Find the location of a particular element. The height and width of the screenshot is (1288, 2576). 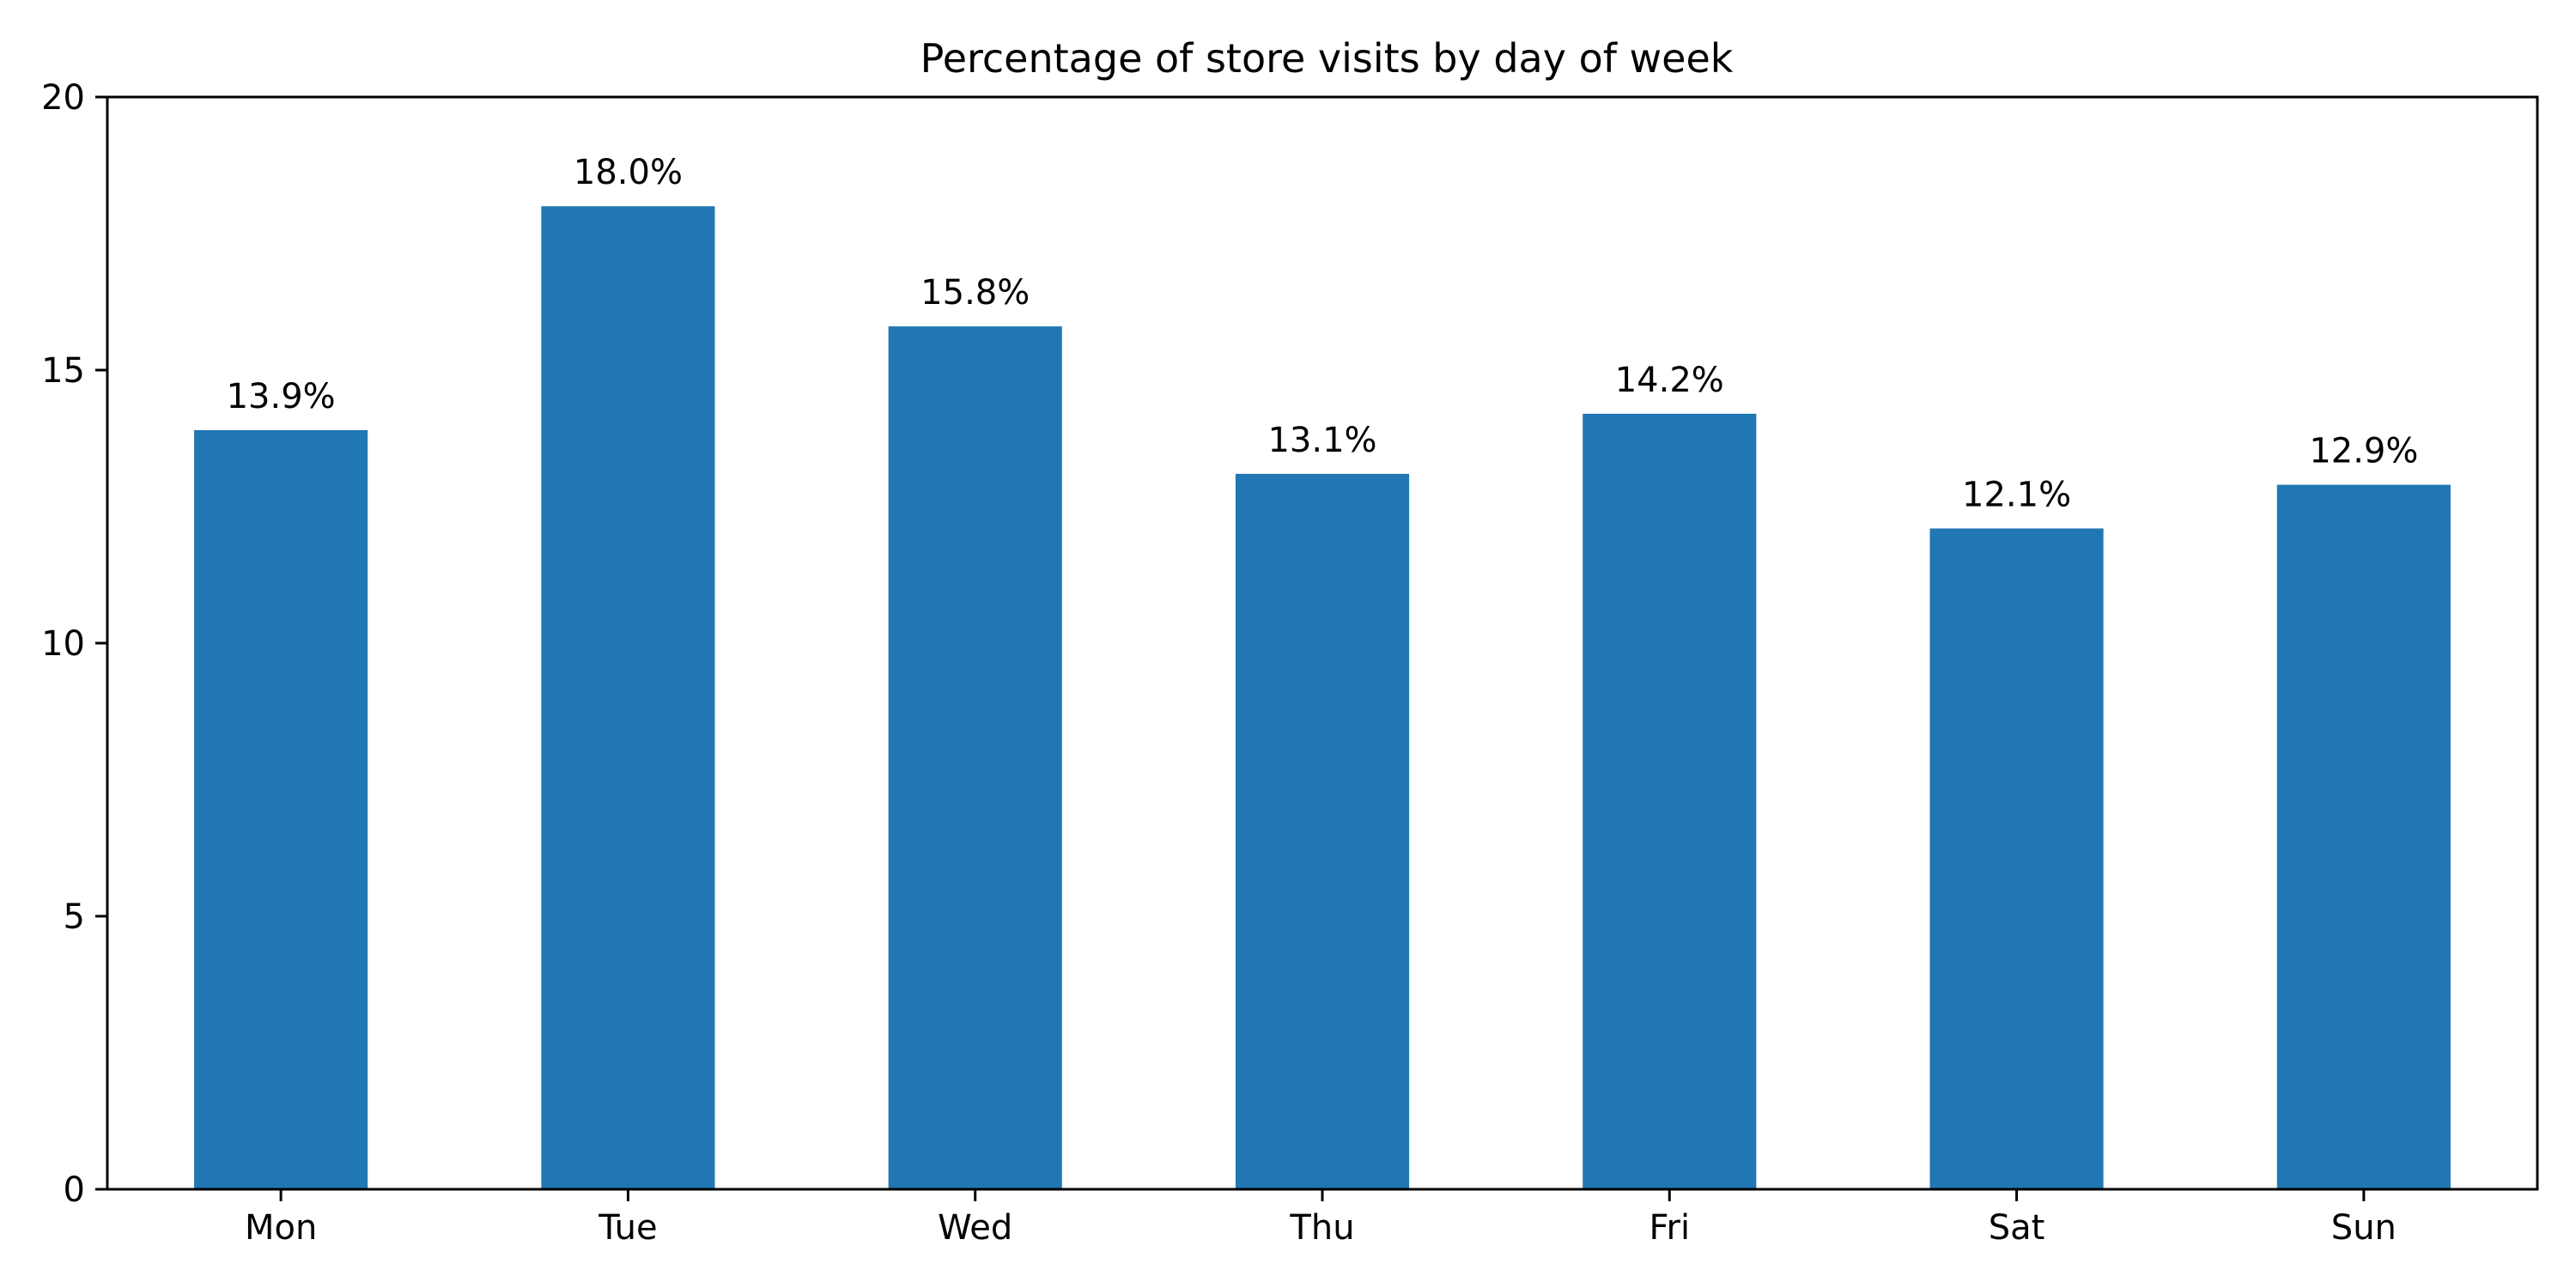

bar-sun is located at coordinates (2363, 836).